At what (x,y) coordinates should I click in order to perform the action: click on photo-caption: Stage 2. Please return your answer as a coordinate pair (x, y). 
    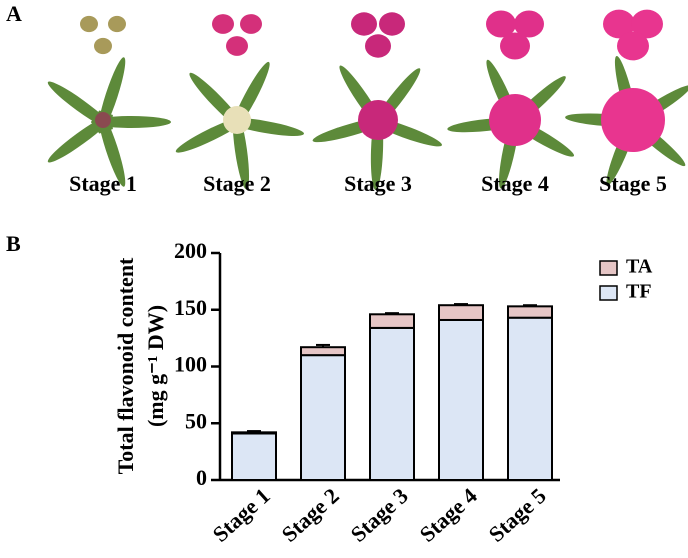
    Looking at the image, I should click on (237, 183).